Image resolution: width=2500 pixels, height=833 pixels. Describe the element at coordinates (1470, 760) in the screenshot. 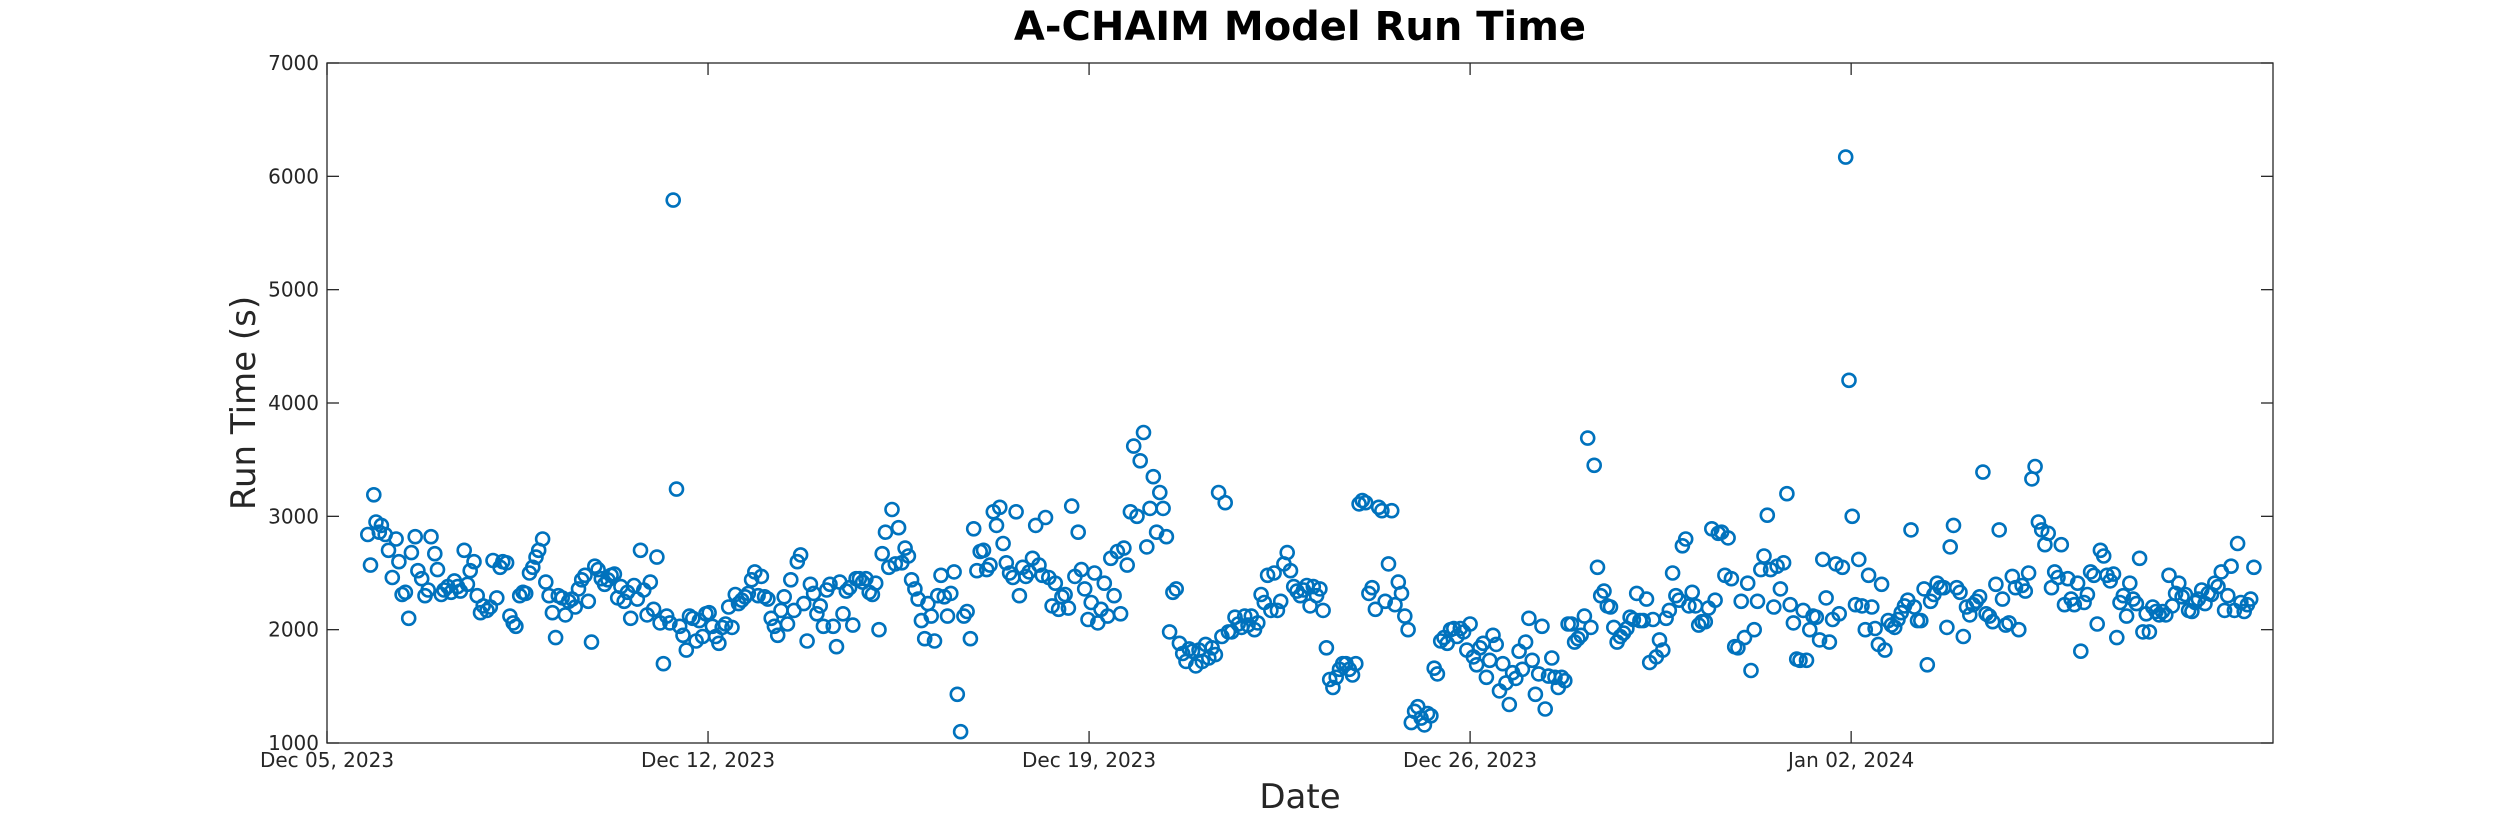

I see `x-tick-label: Dec 26, 2023` at that location.